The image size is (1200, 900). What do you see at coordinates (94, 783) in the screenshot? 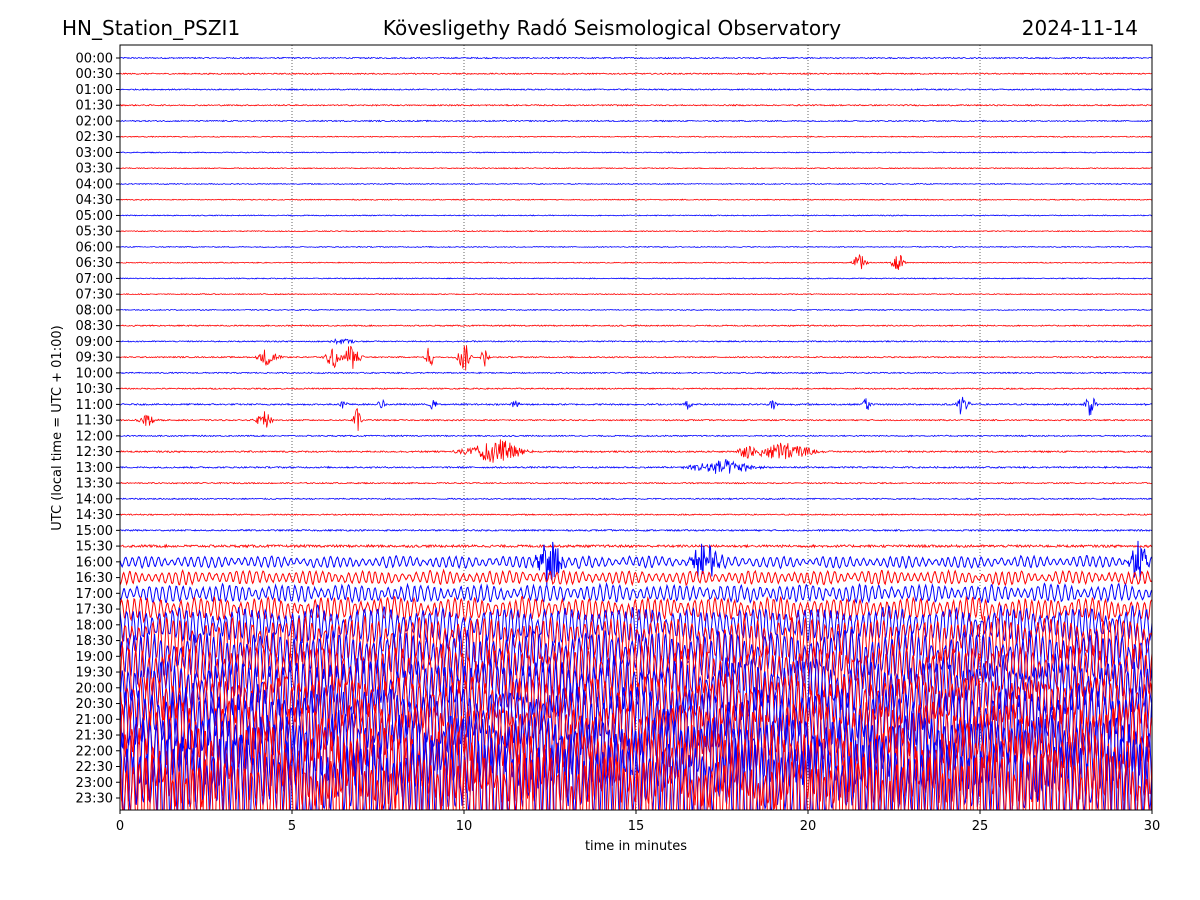
I see `y-tick-label: 23:00` at bounding box center [94, 783].